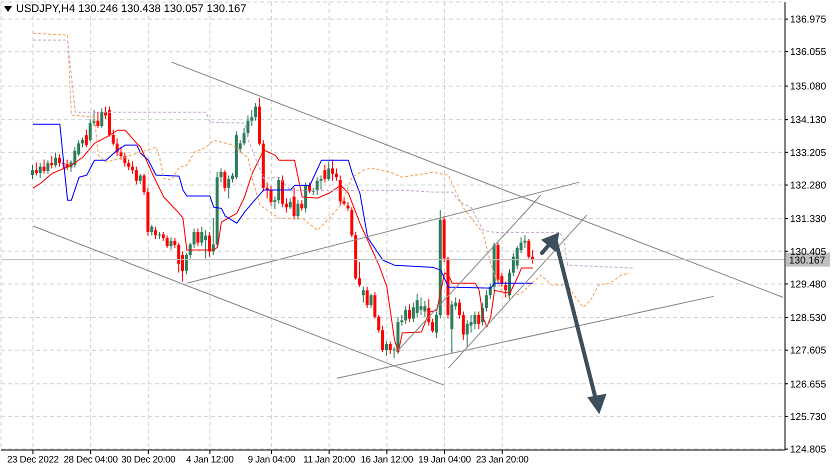 Image resolution: width=838 pixels, height=474 pixels. Describe the element at coordinates (808, 153) in the screenshot. I see `y-tick-label: 133.205` at that location.